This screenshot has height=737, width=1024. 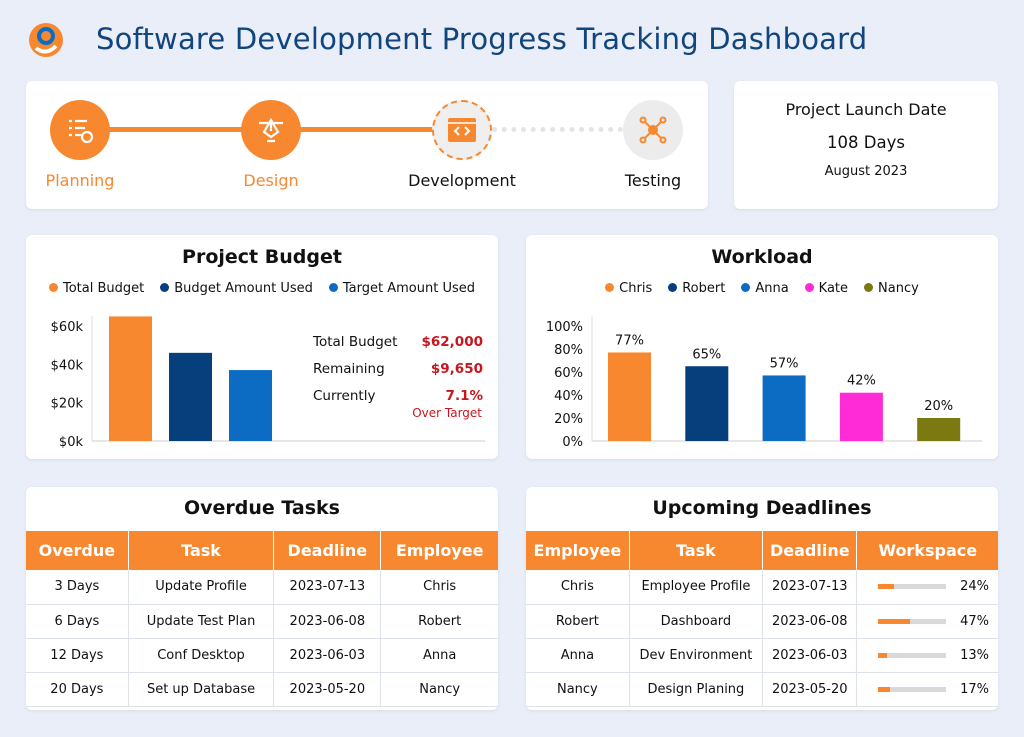 I want to click on bar-nancy, so click(x=939, y=429).